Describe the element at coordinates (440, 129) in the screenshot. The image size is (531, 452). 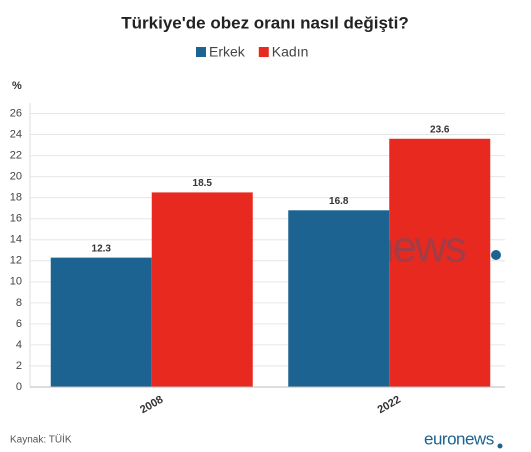
I see `value-label: 23.6` at that location.